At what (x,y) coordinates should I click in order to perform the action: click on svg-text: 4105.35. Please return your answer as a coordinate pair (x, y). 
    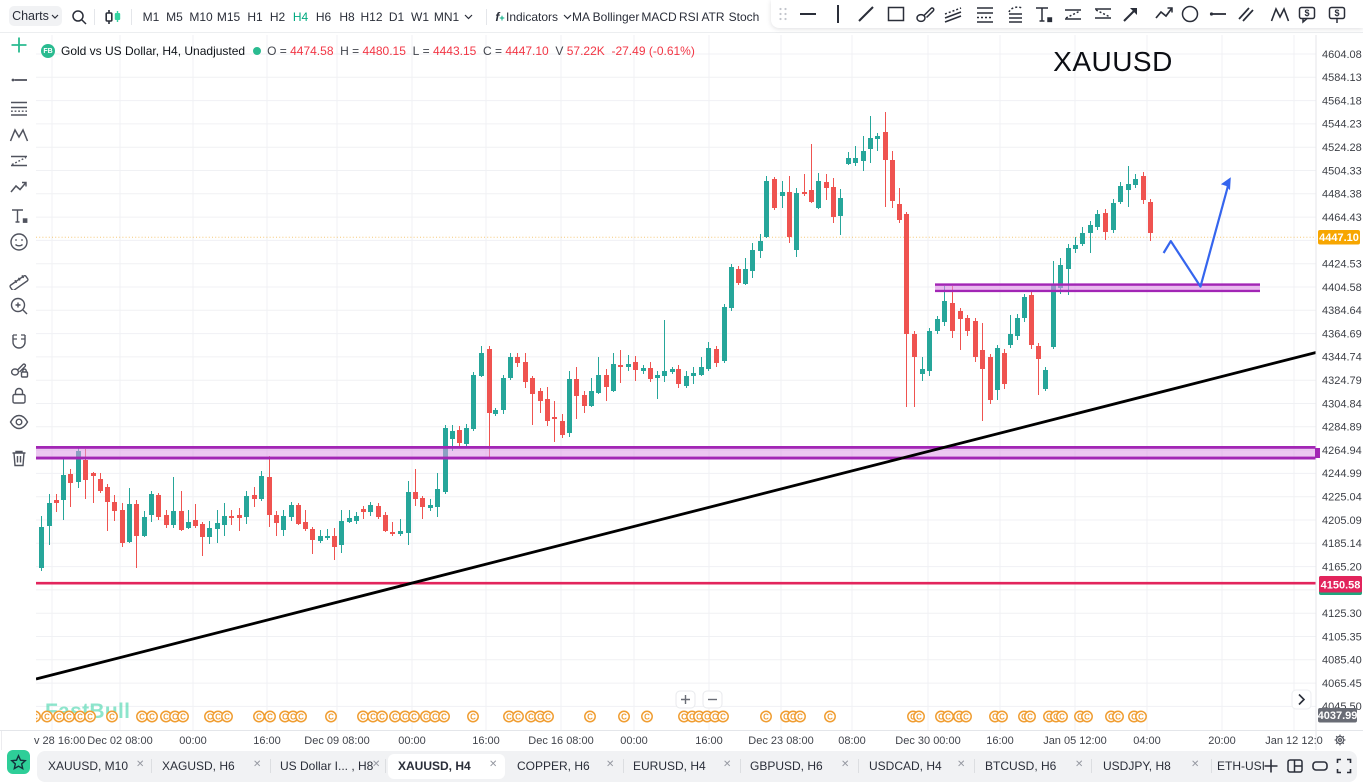
    Looking at the image, I should click on (1342, 637).